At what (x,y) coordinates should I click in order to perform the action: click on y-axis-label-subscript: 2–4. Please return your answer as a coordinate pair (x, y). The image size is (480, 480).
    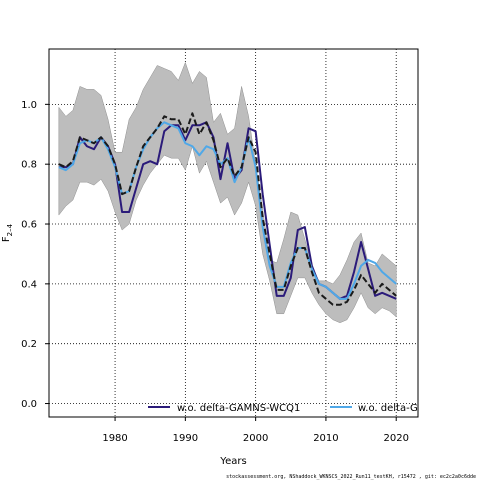
    Looking at the image, I should click on (10, 229).